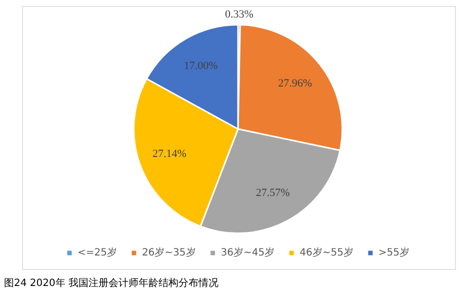 This screenshot has height=299, width=476. I want to click on data-label: 27.57%, so click(273, 193).